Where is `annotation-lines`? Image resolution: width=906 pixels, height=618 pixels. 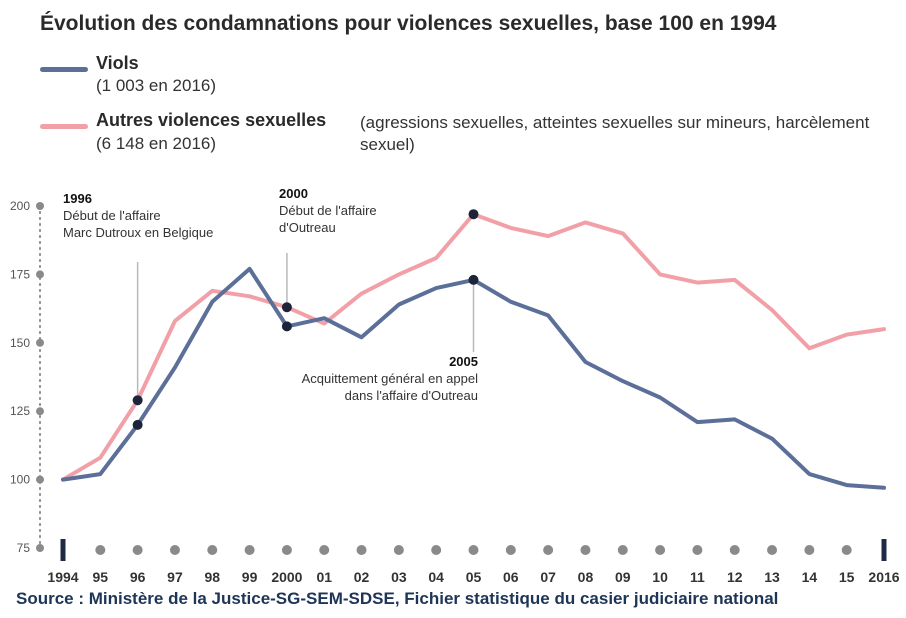 annotation-lines is located at coordinates (305, 324).